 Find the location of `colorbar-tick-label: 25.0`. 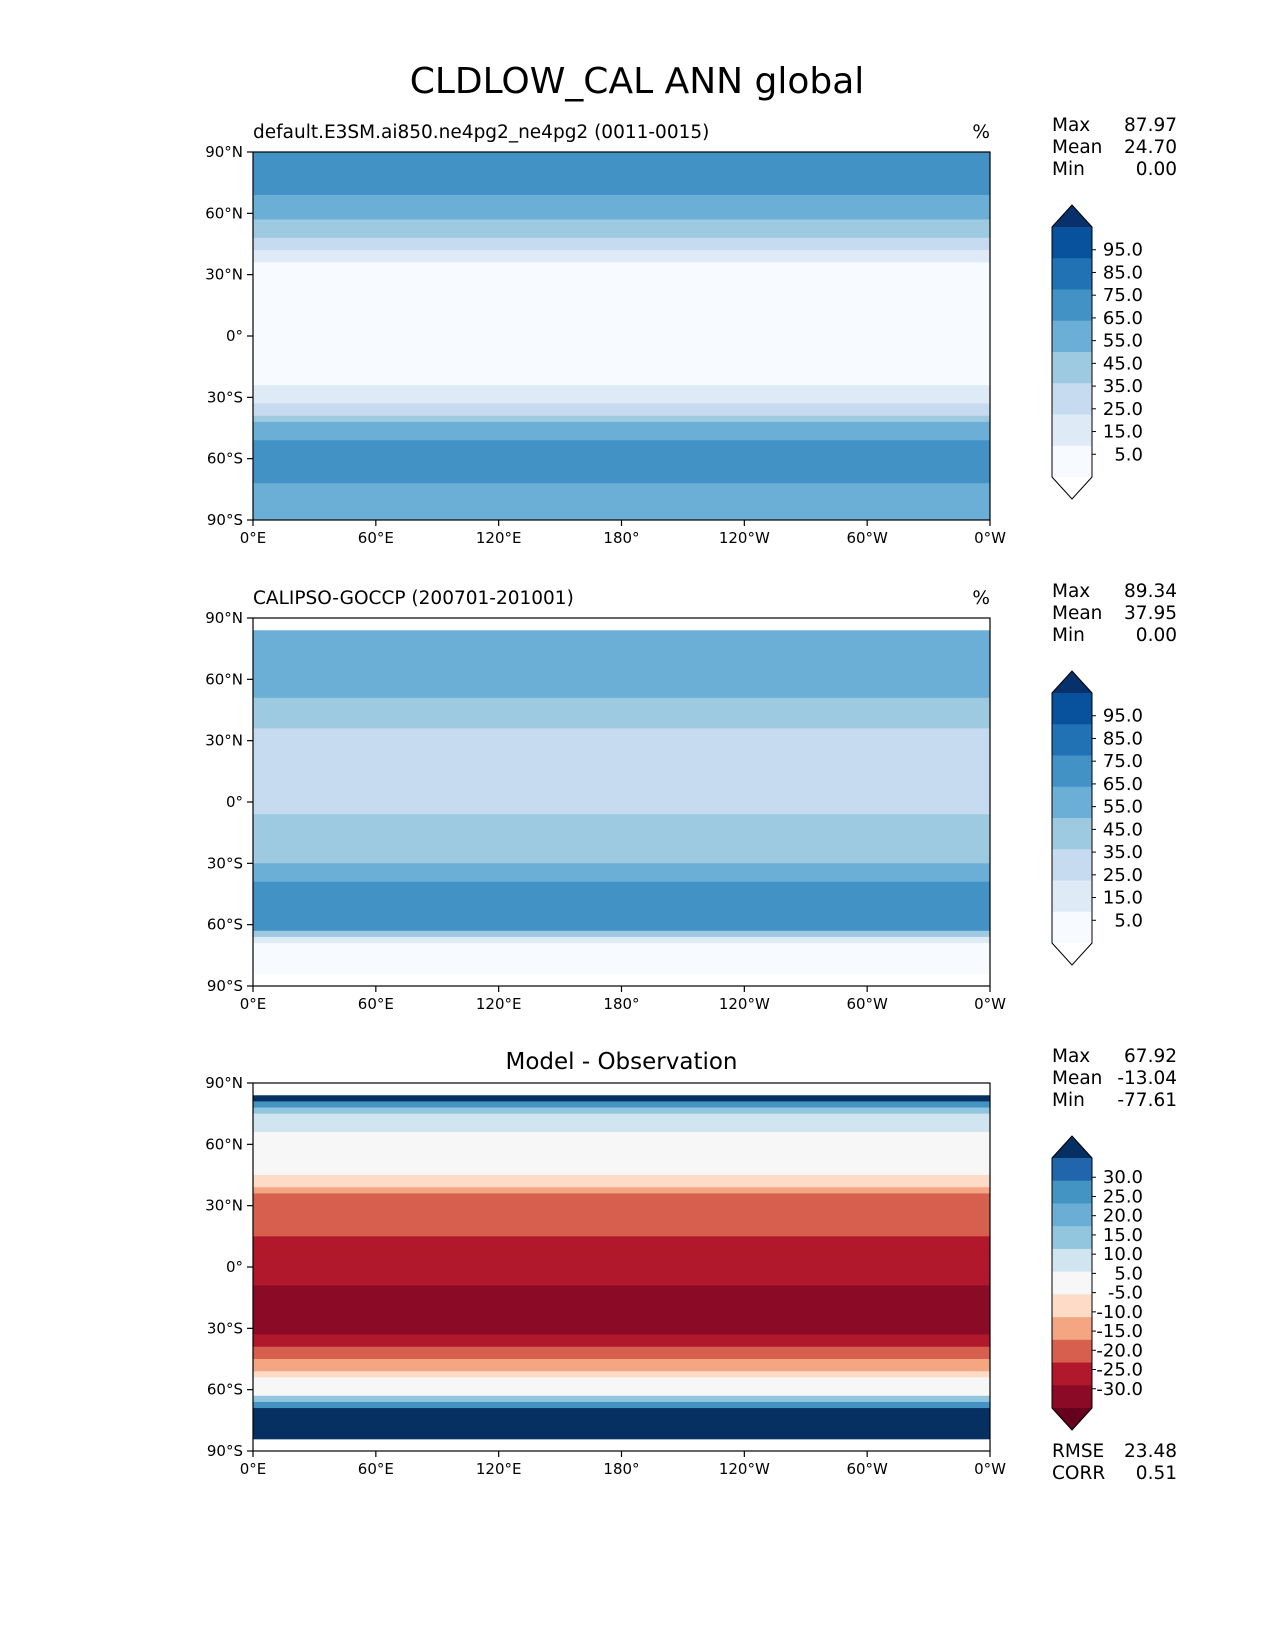

colorbar-tick-label: 25.0 is located at coordinates (1123, 1196).